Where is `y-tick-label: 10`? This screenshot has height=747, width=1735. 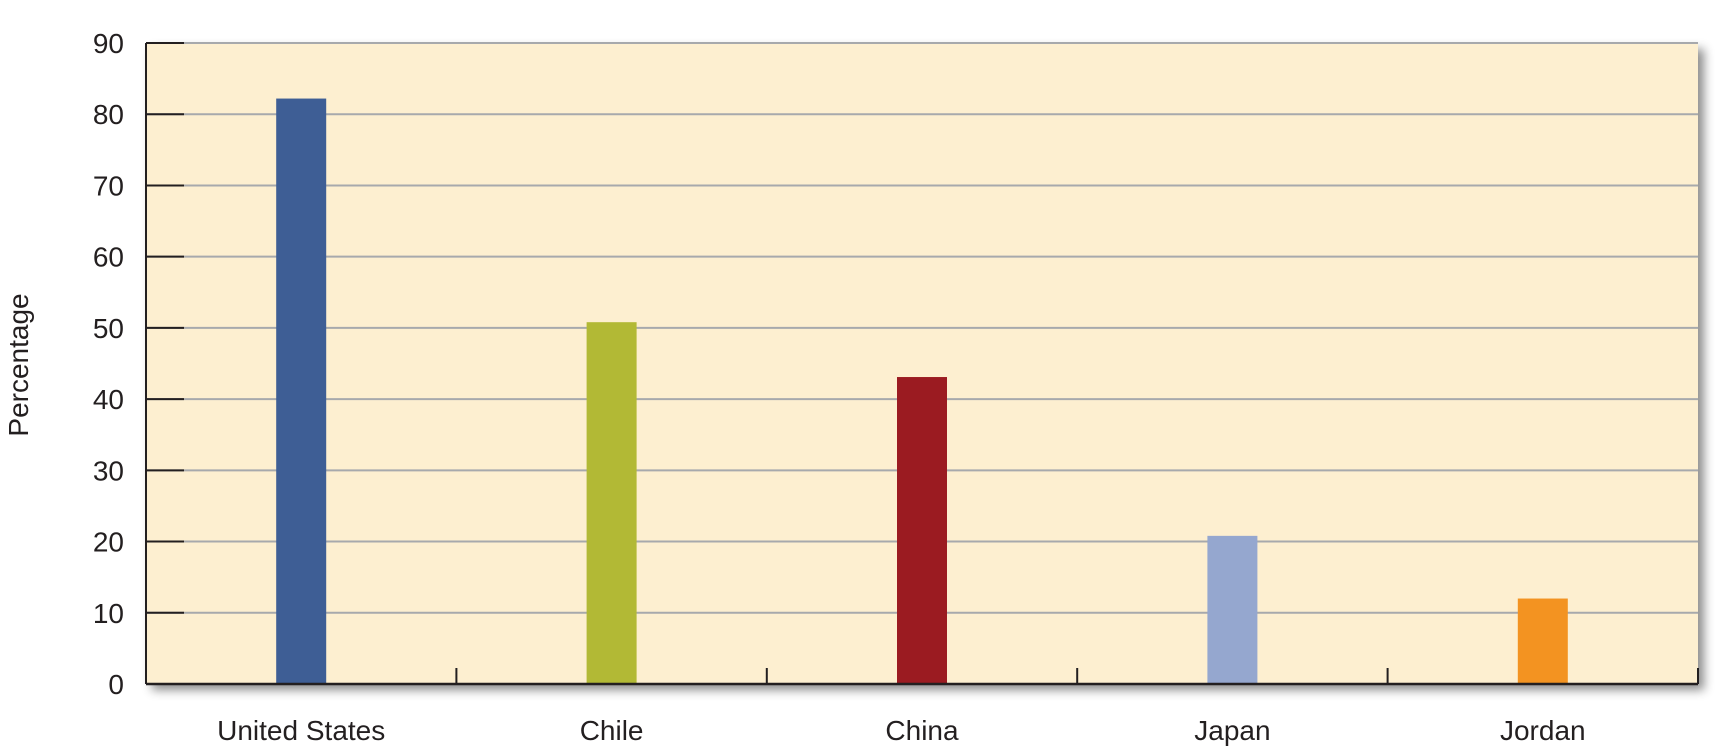
y-tick-label: 10 is located at coordinates (108, 613).